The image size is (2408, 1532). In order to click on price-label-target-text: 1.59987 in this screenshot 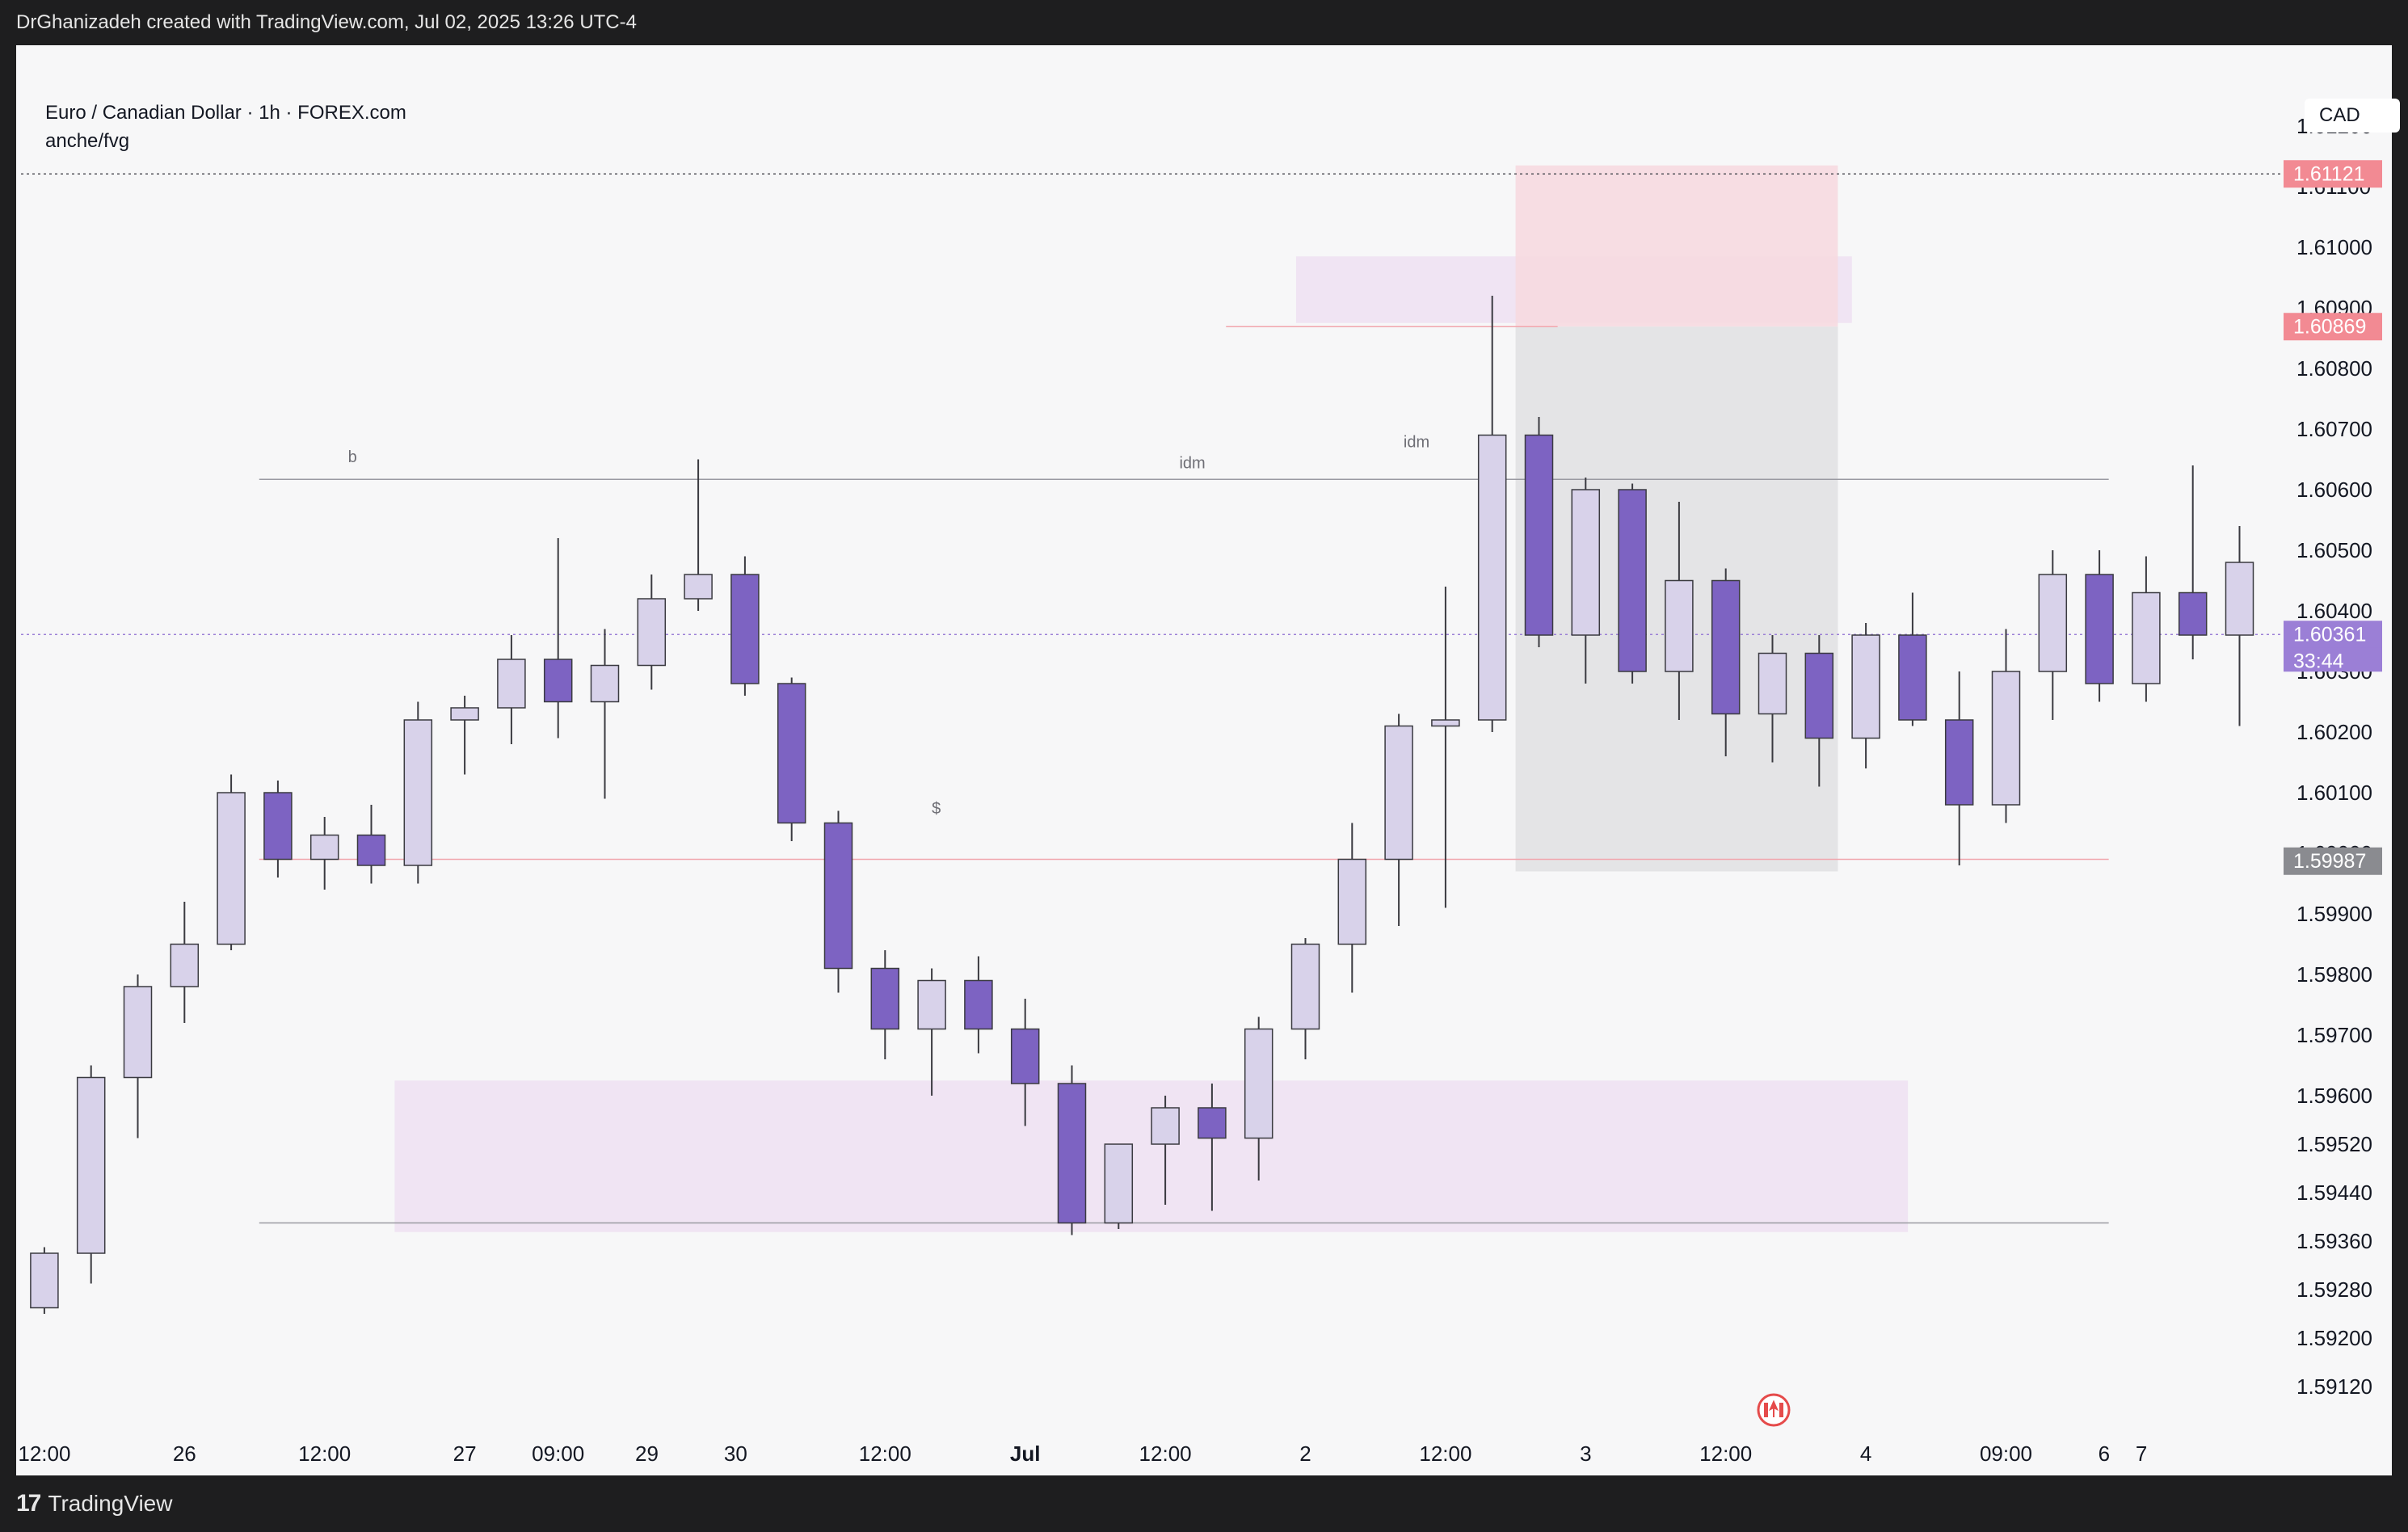, I will do `click(2329, 861)`.